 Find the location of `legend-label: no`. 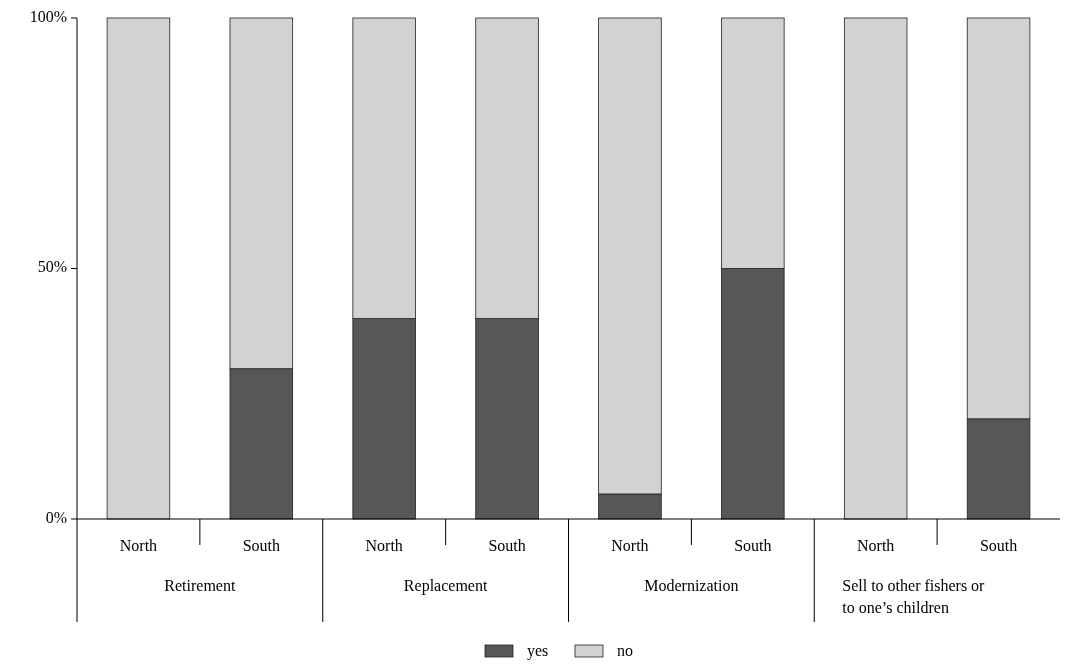

legend-label: no is located at coordinates (625, 650).